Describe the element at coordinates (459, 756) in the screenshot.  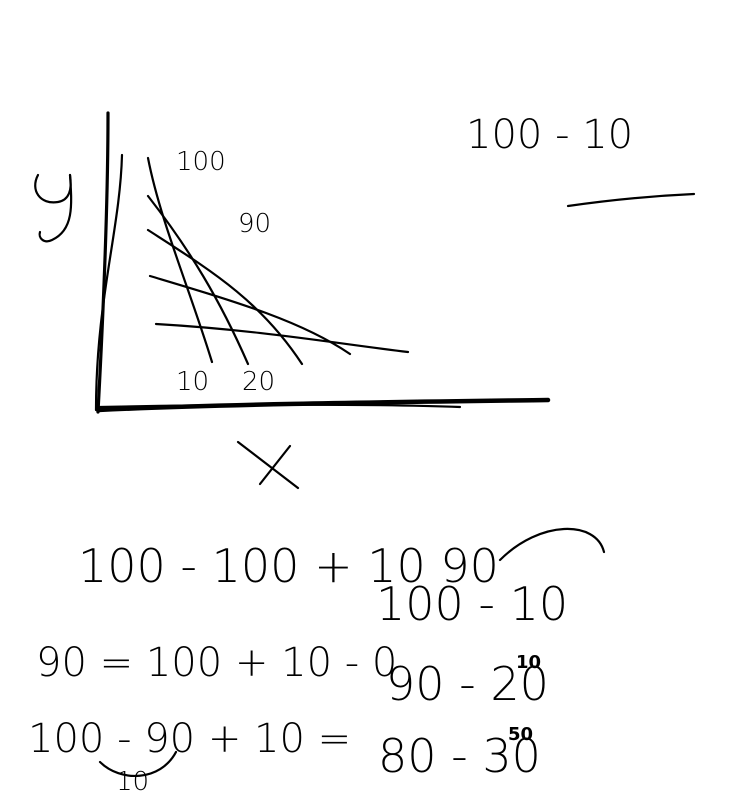
I see `note-bottom-right-line-3: 80 - 30` at that location.